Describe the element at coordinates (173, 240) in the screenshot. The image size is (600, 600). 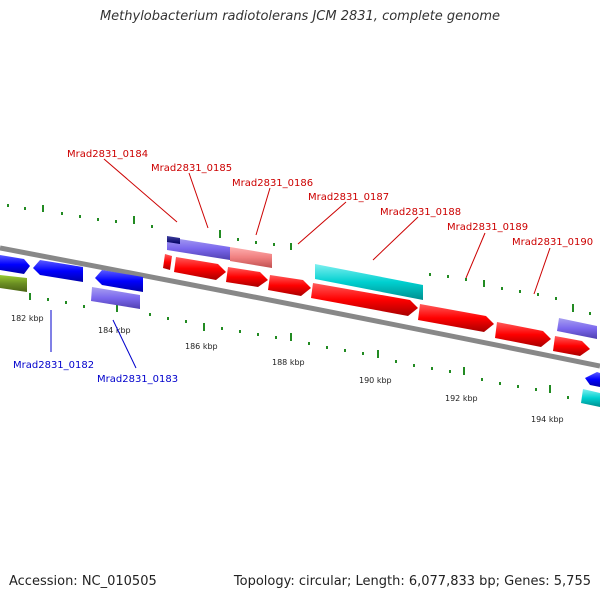
I see `gene-arrow-navy` at that location.